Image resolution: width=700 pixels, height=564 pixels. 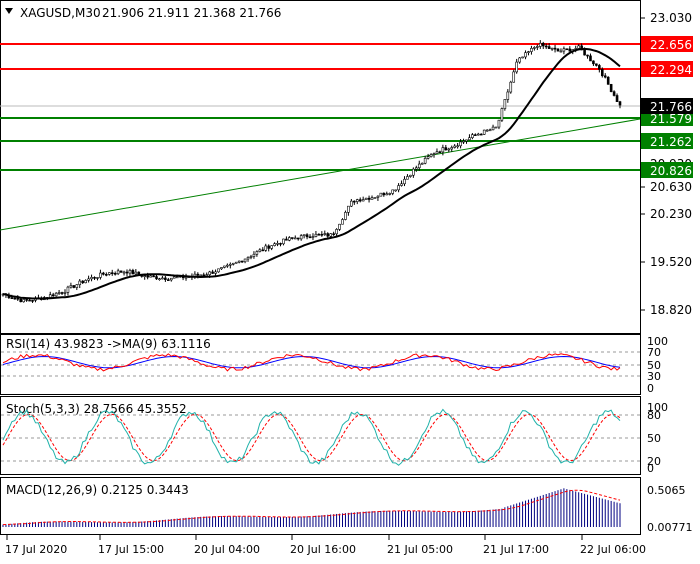 I want to click on macd-axis: 0.5065 0.00771, so click(x=670, y=509).